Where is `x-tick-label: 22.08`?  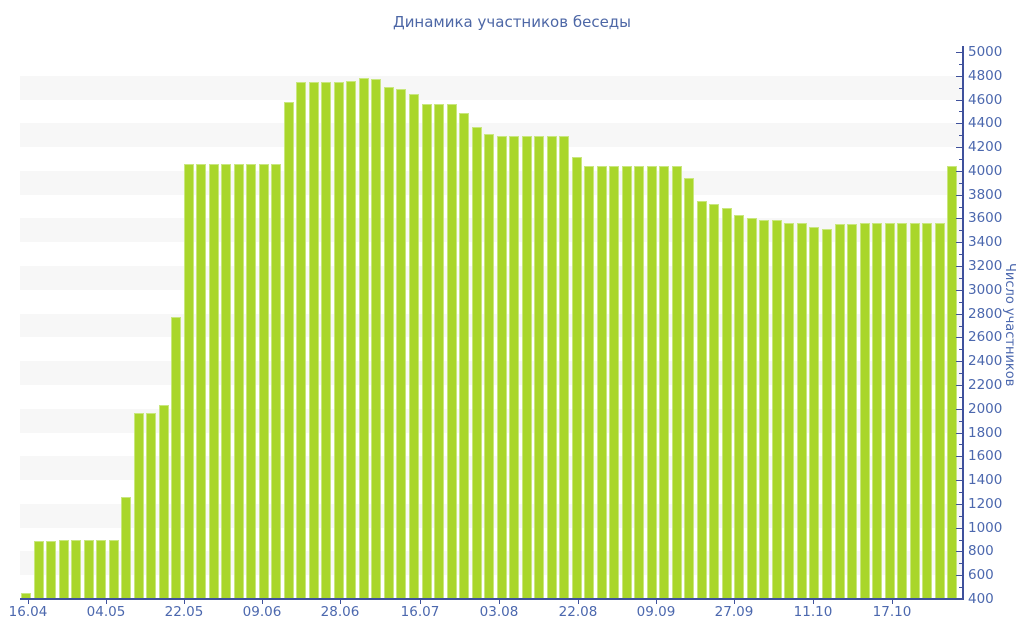 x-tick-label: 22.08 is located at coordinates (578, 612).